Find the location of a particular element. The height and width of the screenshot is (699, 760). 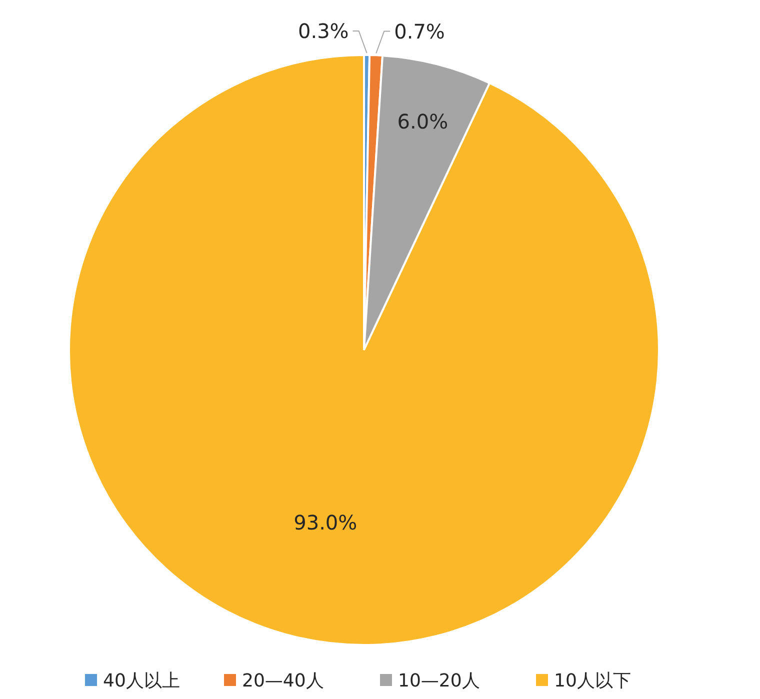

data-label: 6.0% is located at coordinates (422, 121).